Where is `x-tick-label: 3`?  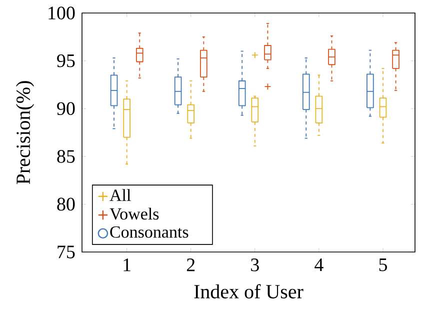 x-tick-label: 3 is located at coordinates (255, 265).